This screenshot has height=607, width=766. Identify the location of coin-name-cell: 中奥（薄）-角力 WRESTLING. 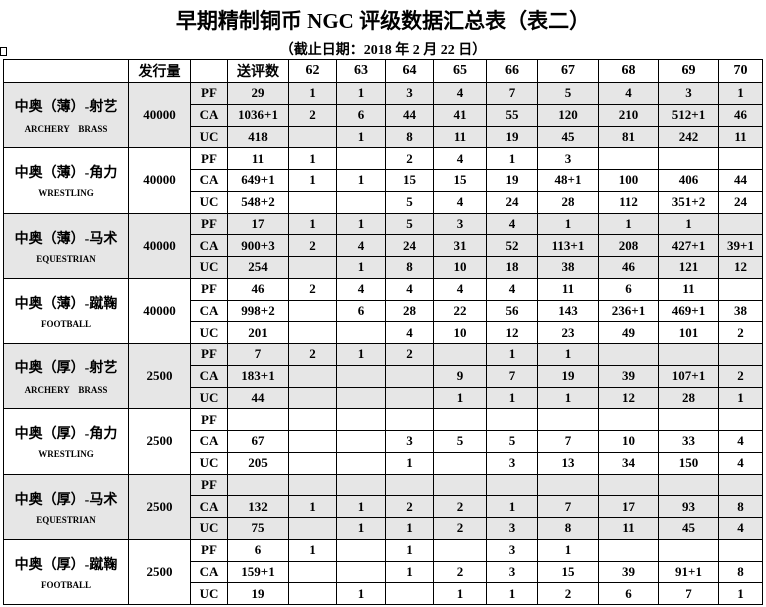
(66, 180).